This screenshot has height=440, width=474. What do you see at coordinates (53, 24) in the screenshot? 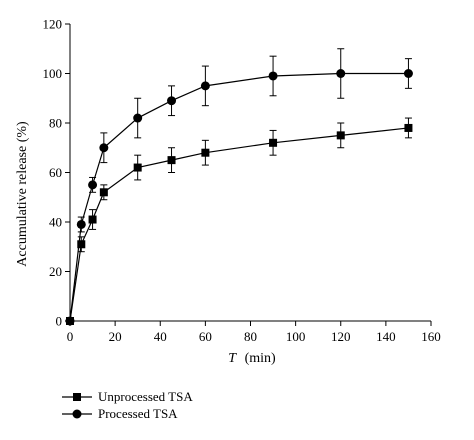
I see `y-tick-label: 120` at bounding box center [53, 24].